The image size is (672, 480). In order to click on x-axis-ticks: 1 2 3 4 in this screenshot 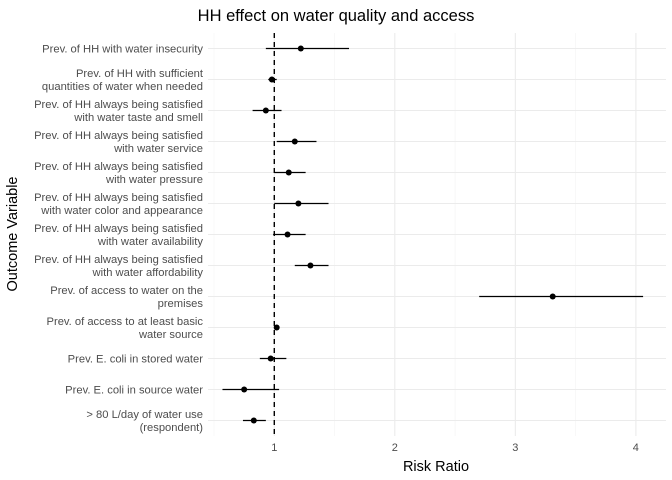, I will do `click(455, 448)`.